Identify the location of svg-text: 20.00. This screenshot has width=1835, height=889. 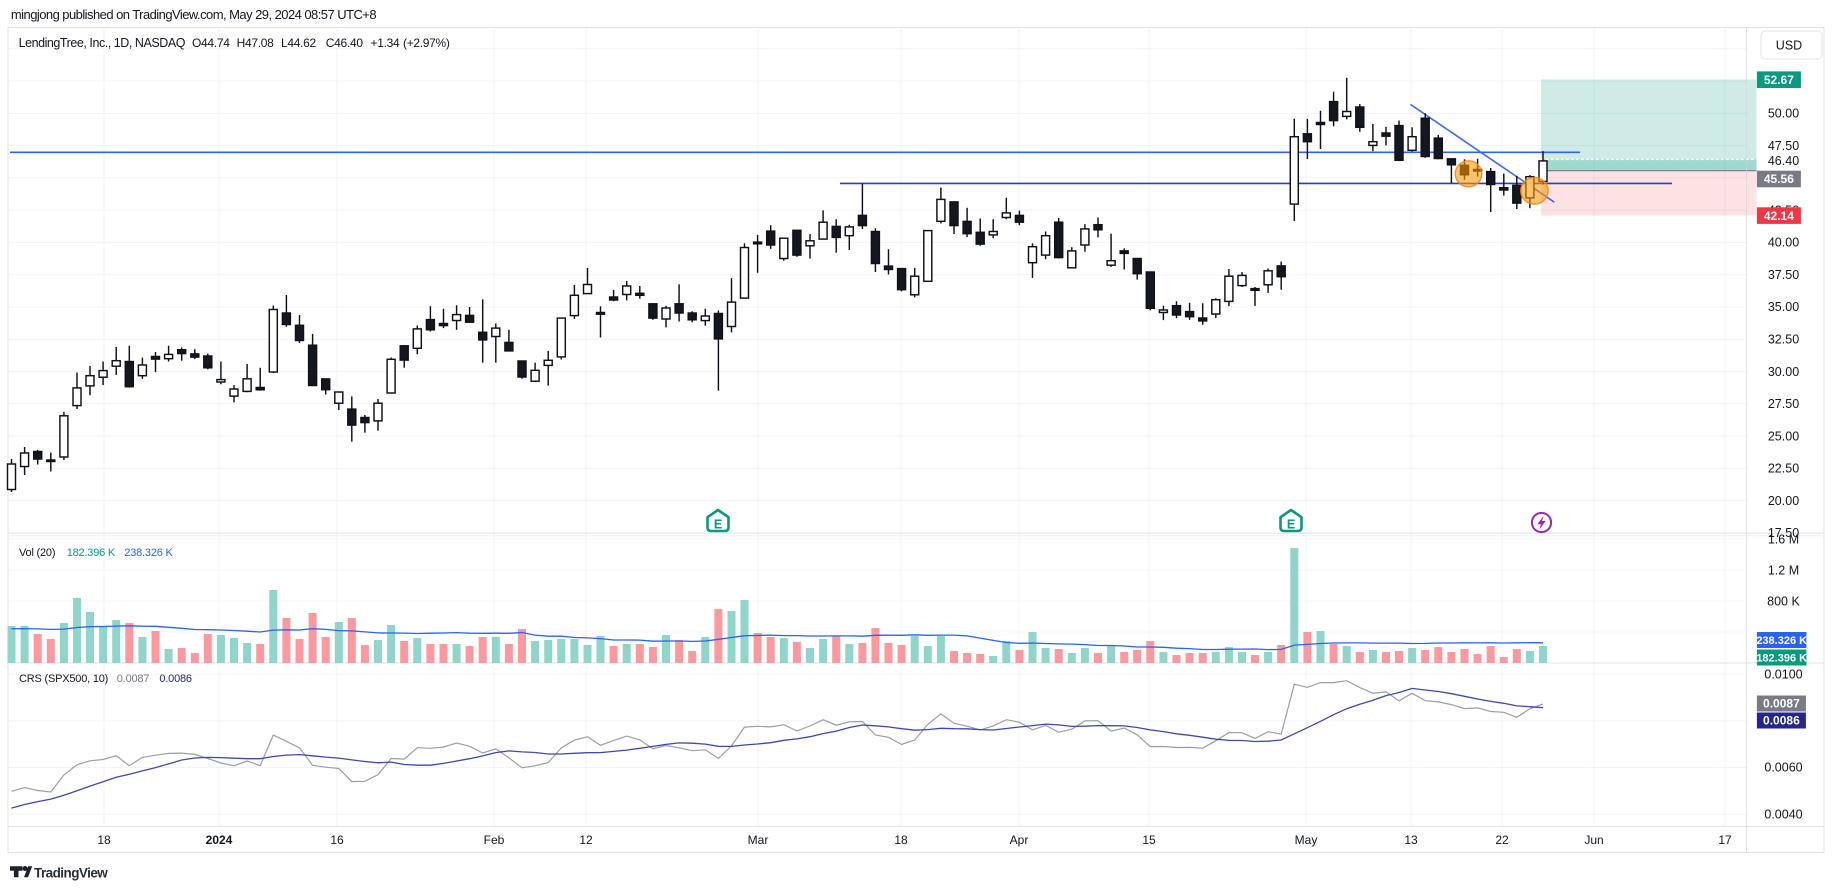
(1783, 501).